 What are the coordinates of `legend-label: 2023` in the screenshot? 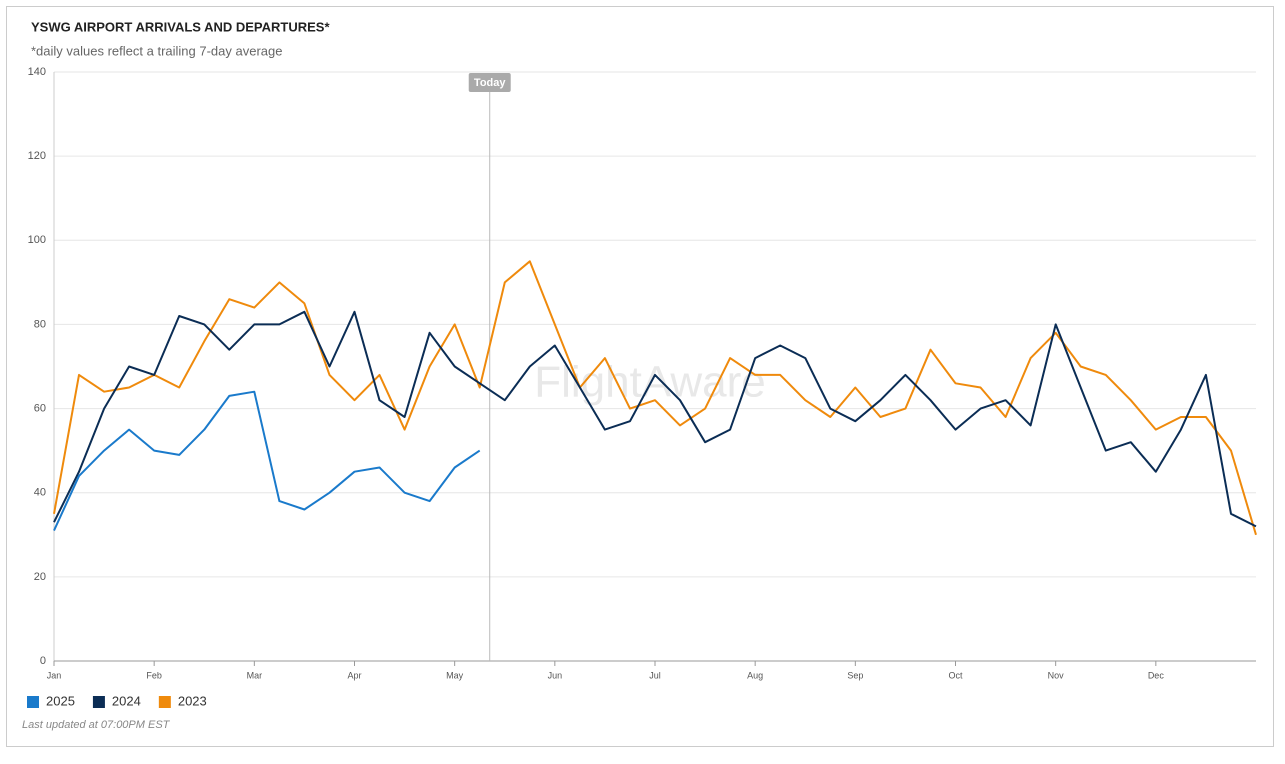 It's located at (192, 700).